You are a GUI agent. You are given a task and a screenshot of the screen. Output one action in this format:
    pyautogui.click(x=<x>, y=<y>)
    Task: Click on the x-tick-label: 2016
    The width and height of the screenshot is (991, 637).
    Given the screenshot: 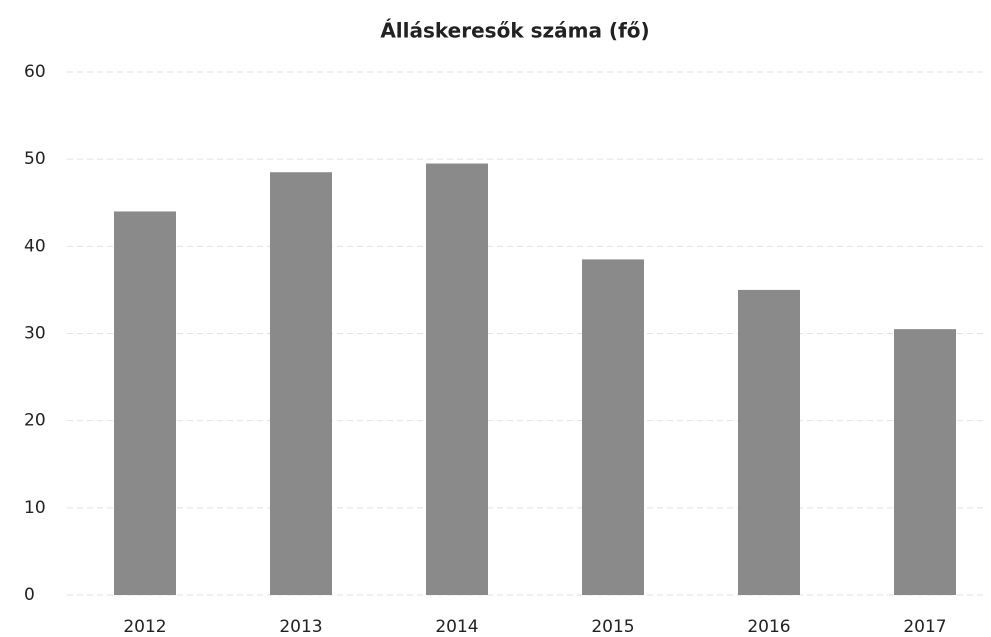 What is the action you would take?
    pyautogui.click(x=768, y=627)
    